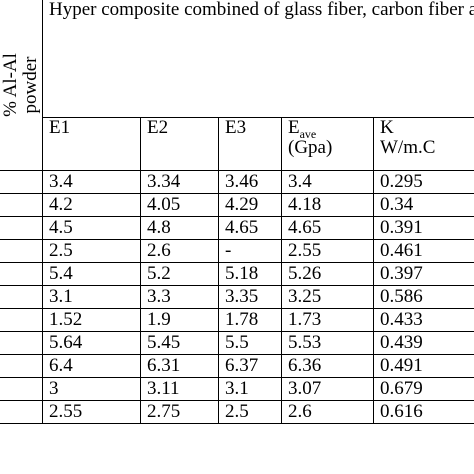 This screenshot has width=474, height=474. What do you see at coordinates (179, 412) in the screenshot?
I see `table-cell: 2.75` at bounding box center [179, 412].